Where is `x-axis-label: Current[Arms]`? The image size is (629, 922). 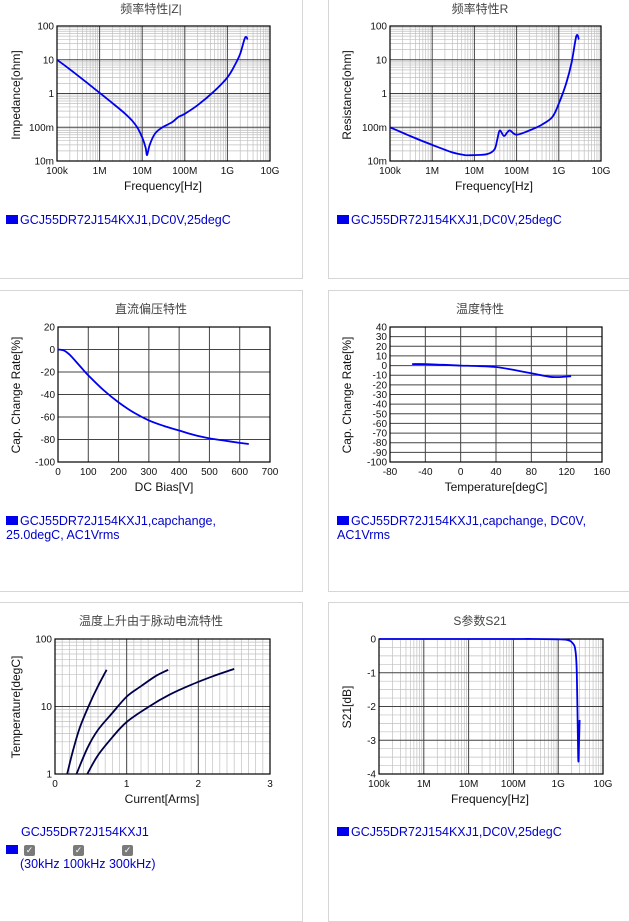 x-axis-label: Current[Arms] is located at coordinates (162, 799).